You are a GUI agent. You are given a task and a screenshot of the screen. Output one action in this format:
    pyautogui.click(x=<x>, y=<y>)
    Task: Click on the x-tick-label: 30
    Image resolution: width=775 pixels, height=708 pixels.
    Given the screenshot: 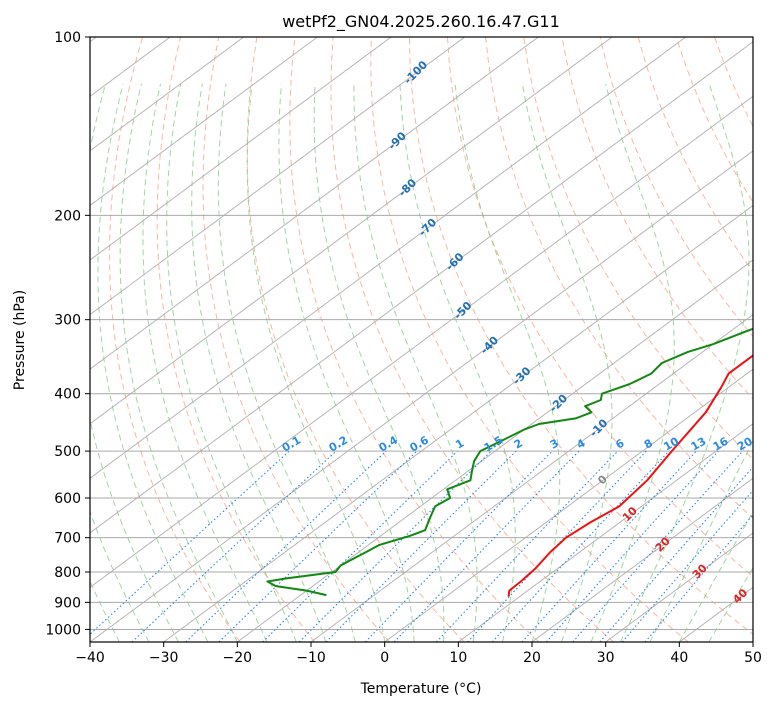 What is the action you would take?
    pyautogui.click(x=606, y=658)
    